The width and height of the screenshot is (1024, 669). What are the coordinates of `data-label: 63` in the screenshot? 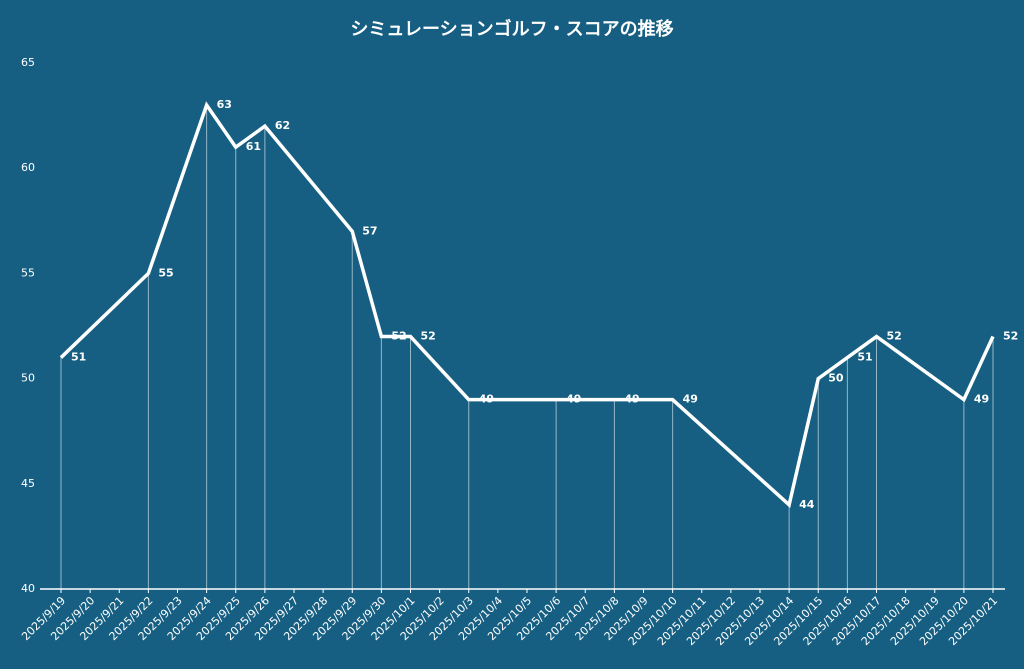 It's located at (224, 104).